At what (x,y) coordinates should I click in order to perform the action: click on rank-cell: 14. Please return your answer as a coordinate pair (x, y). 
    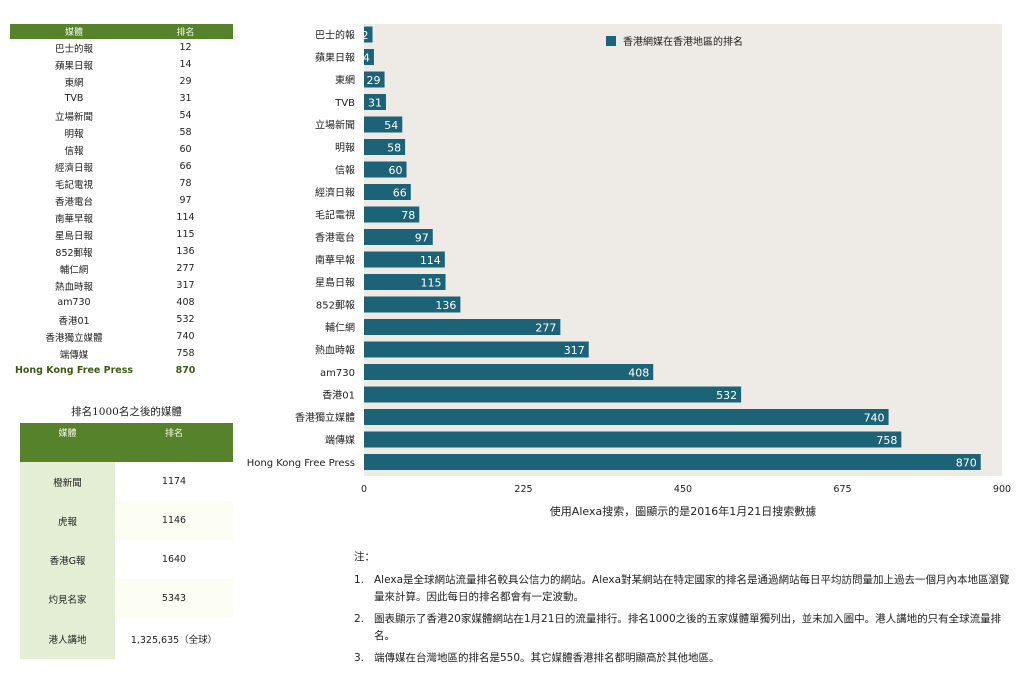
    Looking at the image, I should click on (185, 64).